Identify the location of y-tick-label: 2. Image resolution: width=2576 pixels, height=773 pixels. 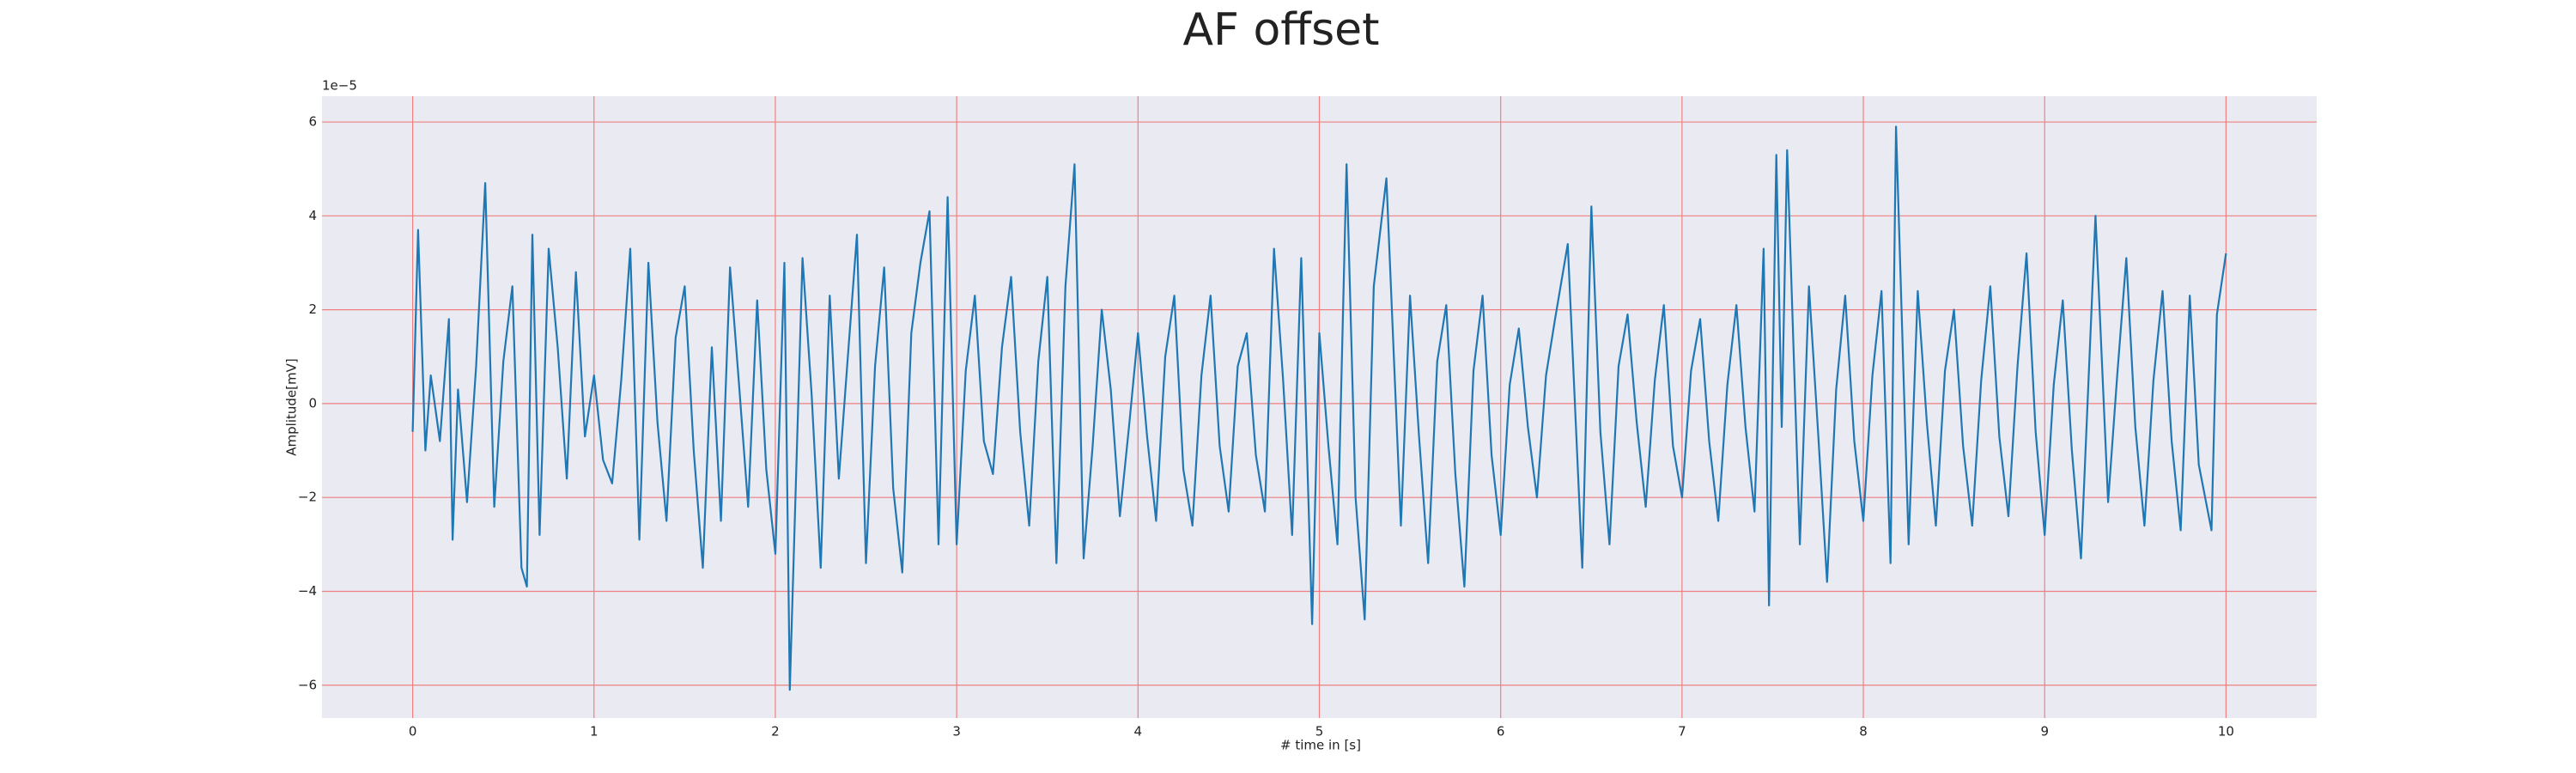
(312, 309).